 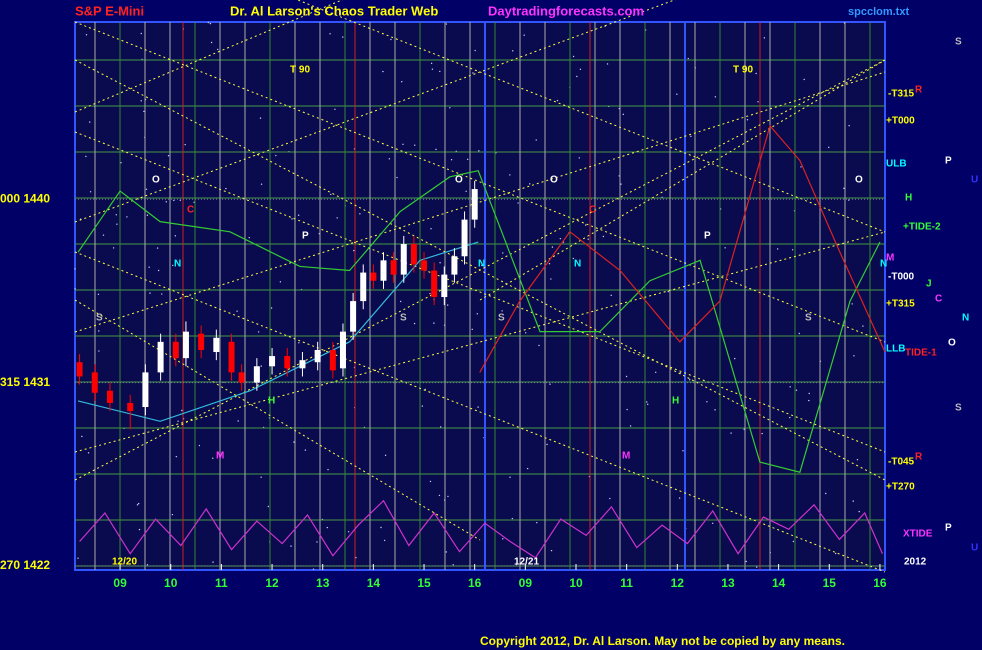 What do you see at coordinates (974, 548) in the screenshot?
I see `annotation: U` at bounding box center [974, 548].